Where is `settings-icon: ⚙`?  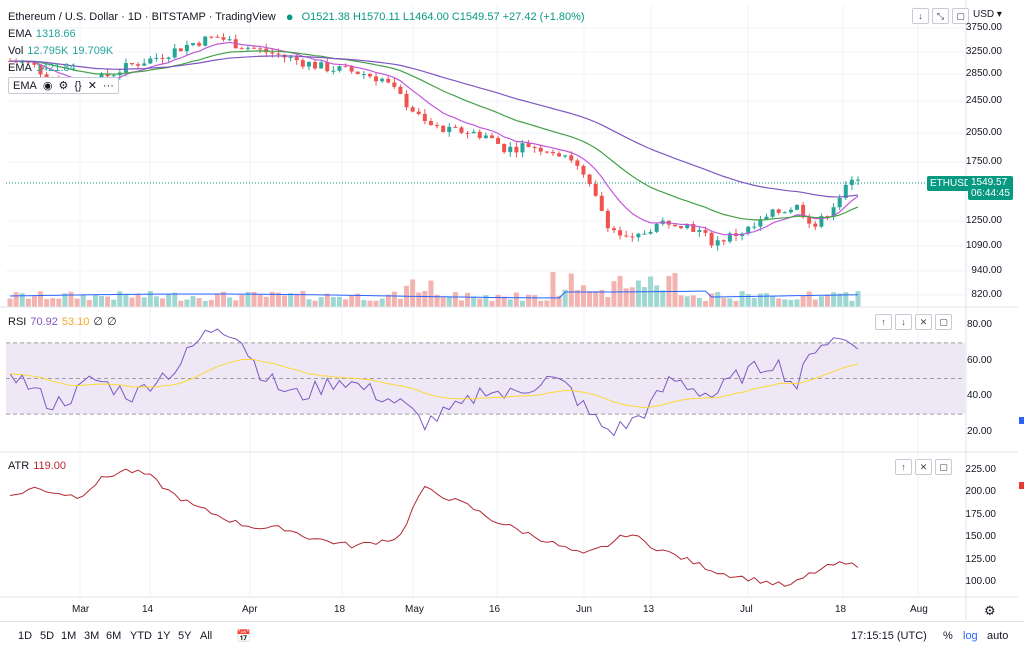 settings-icon: ⚙ is located at coordinates (63, 86).